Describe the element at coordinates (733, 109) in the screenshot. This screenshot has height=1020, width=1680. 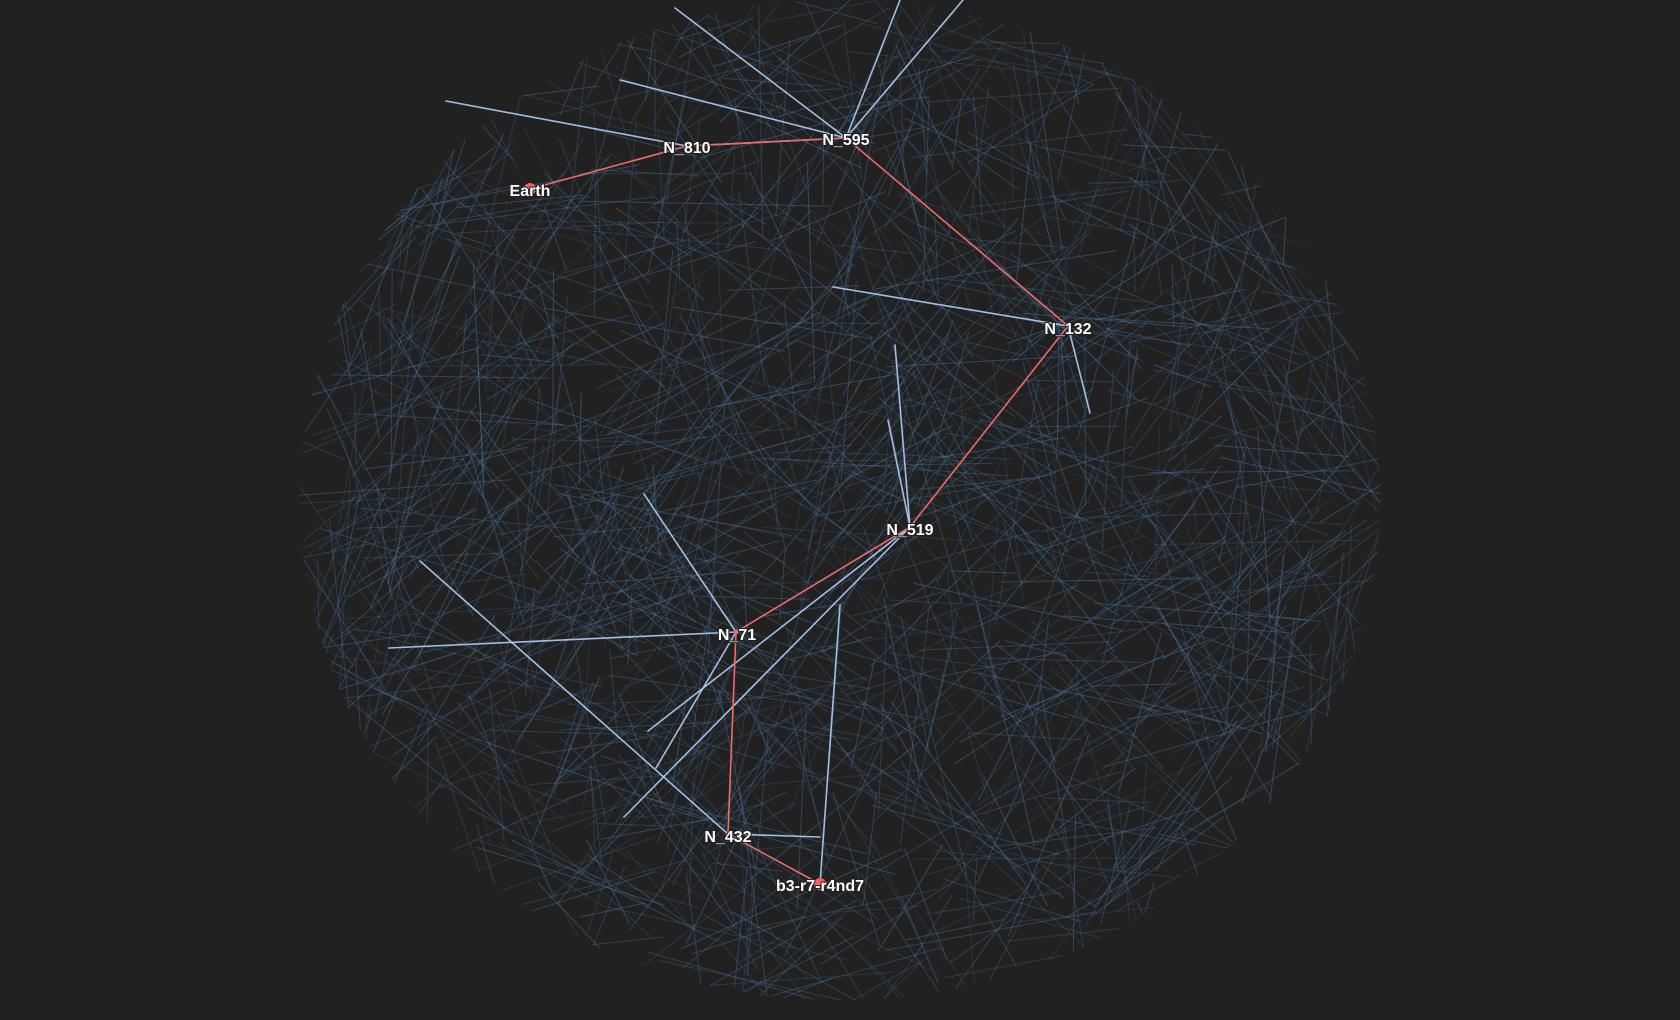
I see `neighbor-edge` at that location.